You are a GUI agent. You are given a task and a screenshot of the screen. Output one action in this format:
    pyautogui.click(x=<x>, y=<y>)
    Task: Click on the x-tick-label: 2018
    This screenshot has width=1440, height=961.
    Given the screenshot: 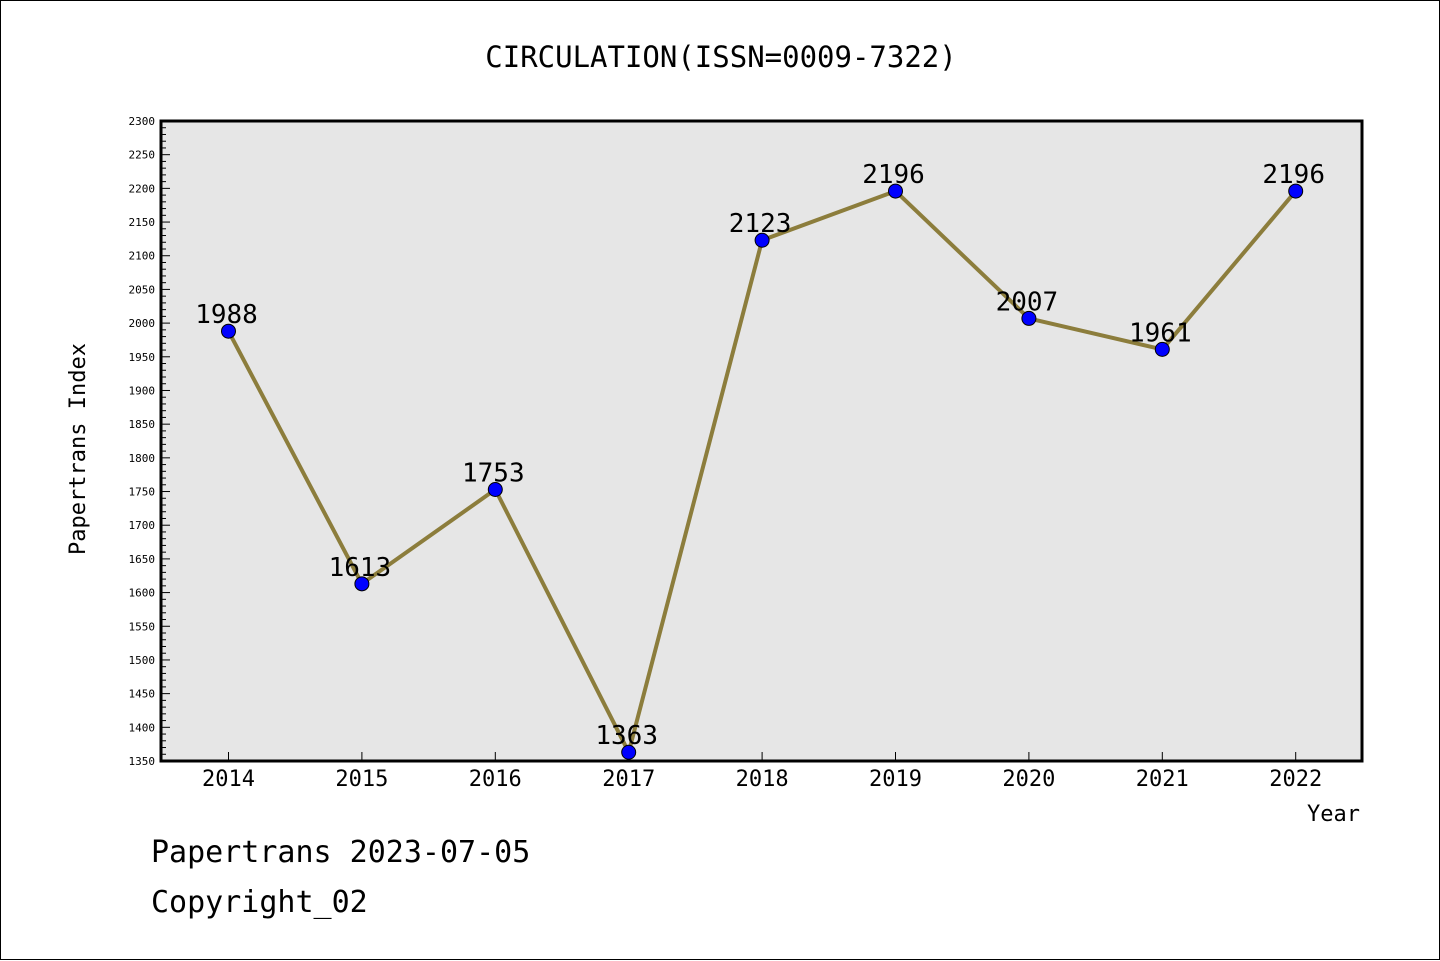 What is the action you would take?
    pyautogui.click(x=762, y=779)
    